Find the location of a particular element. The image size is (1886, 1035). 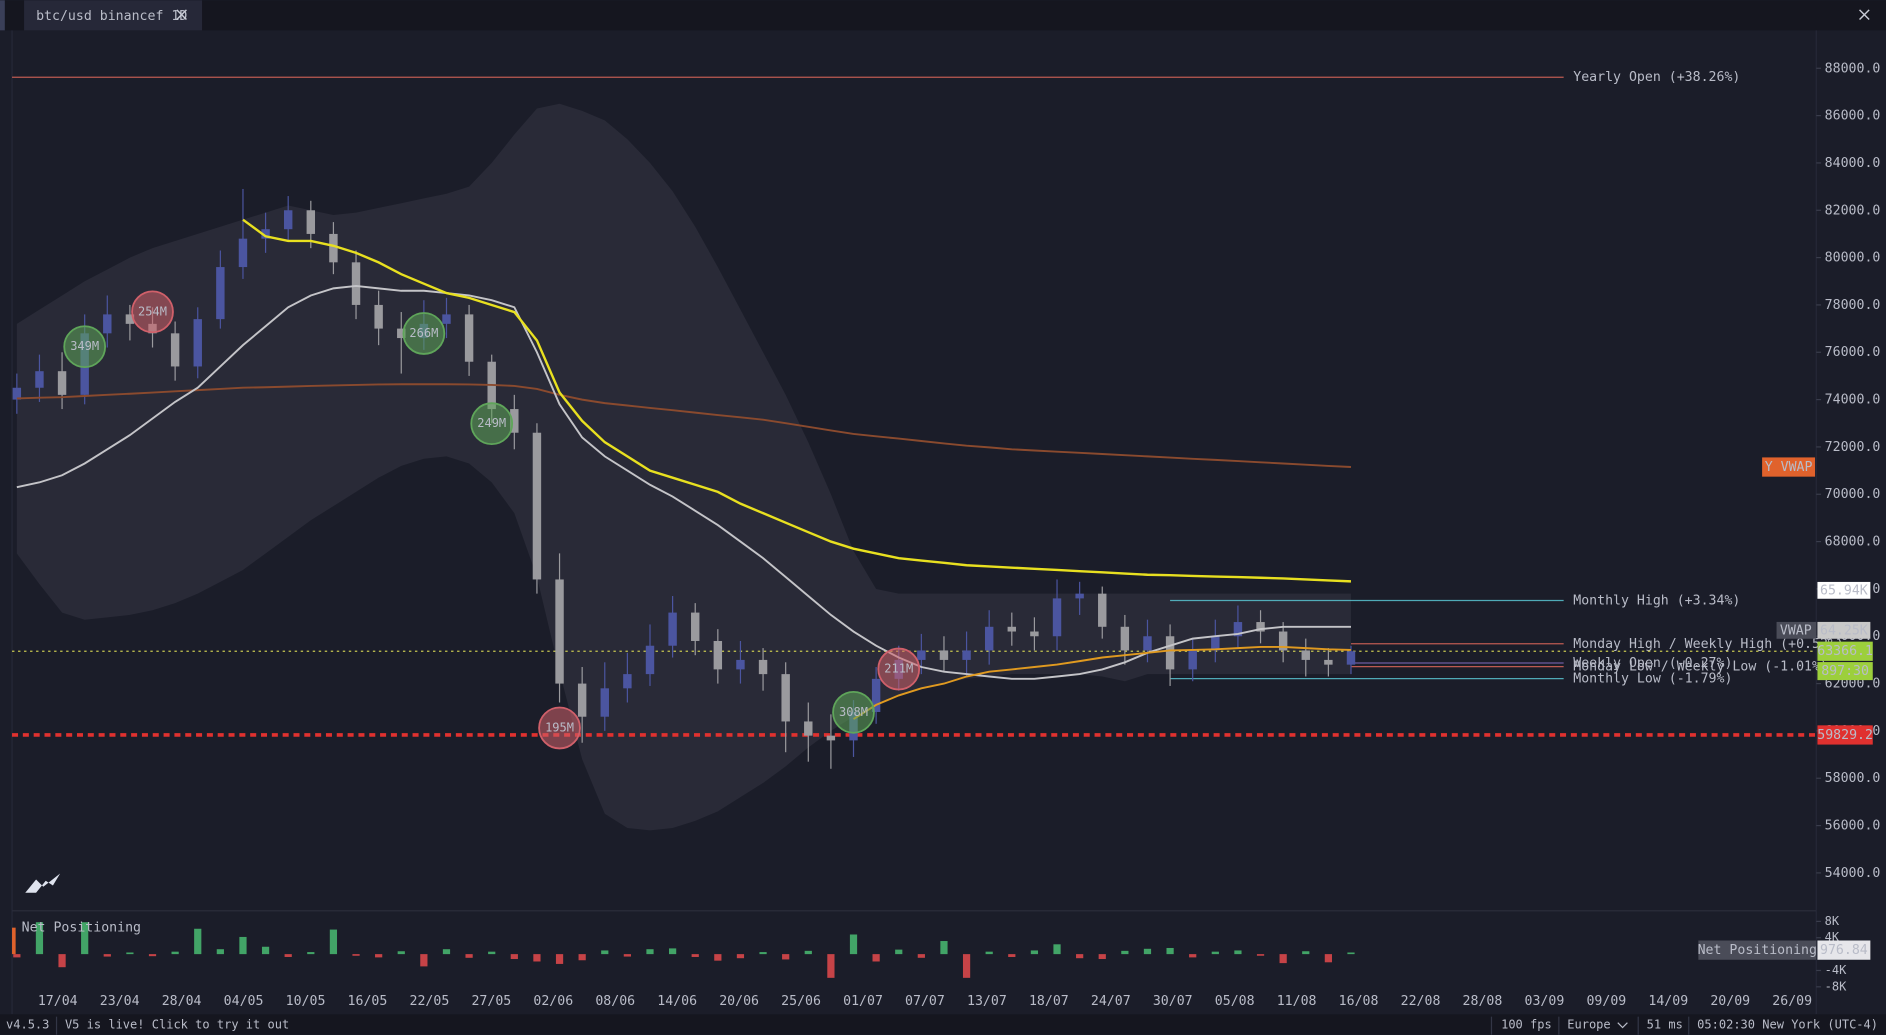

footer is located at coordinates (943, 1024).